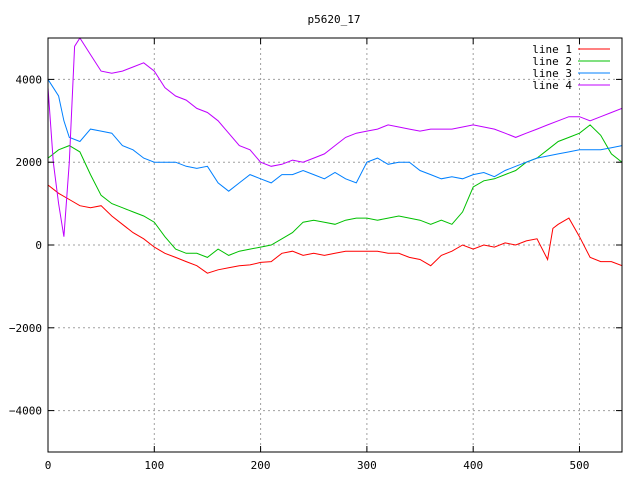 This screenshot has width=640, height=480. I want to click on y-tick-label: −2000, so click(25, 328).